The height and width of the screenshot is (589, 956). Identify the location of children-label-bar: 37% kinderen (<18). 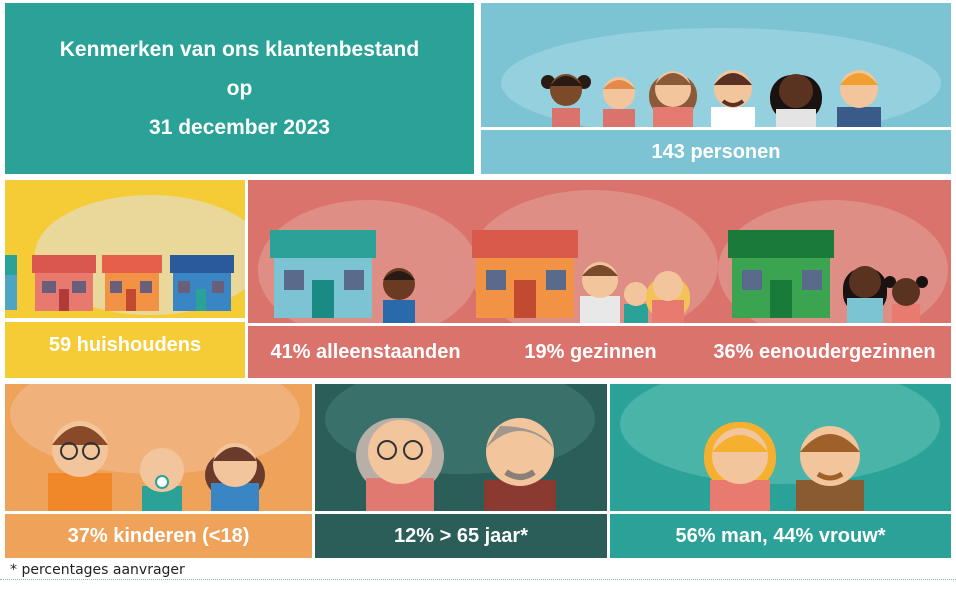
(158, 536).